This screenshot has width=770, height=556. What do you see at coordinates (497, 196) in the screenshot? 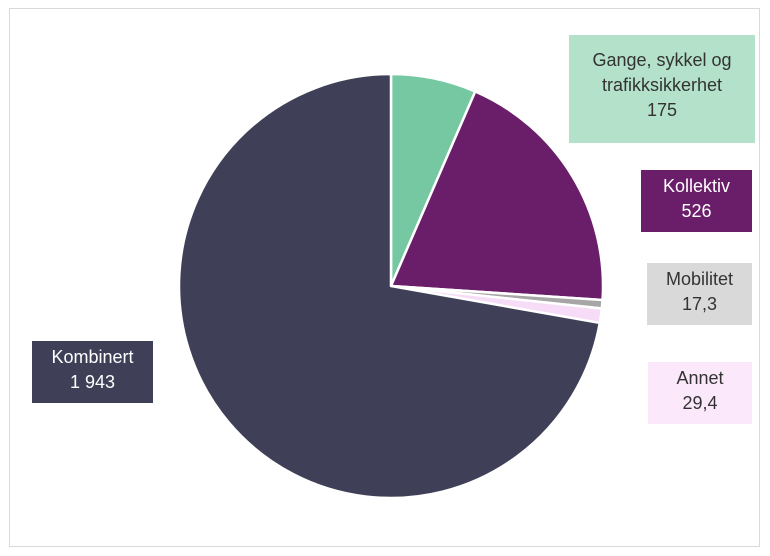
I see `pie-slice-kollektiv` at bounding box center [497, 196].